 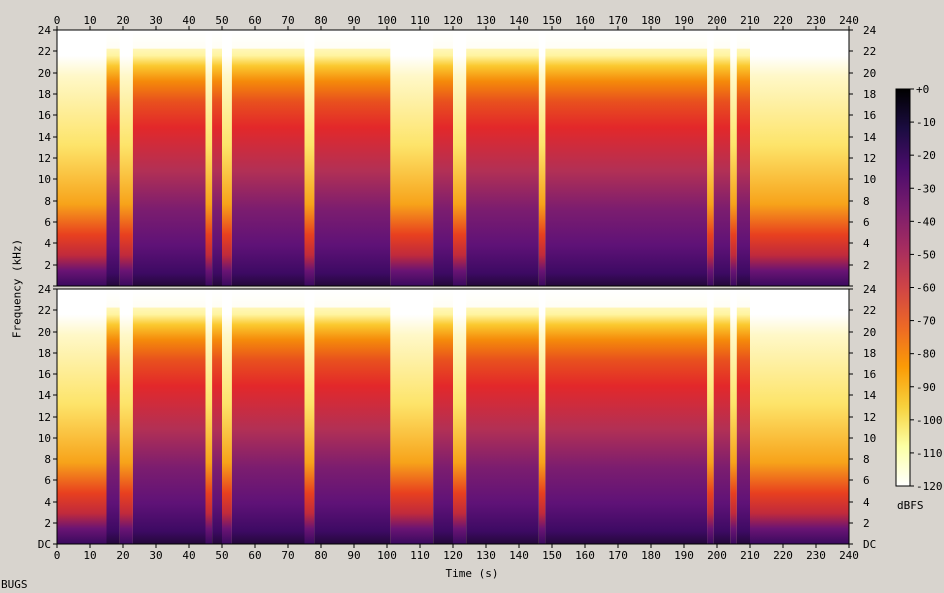 What do you see at coordinates (869, 544) in the screenshot?
I see `y-tick-label-right: DC` at bounding box center [869, 544].